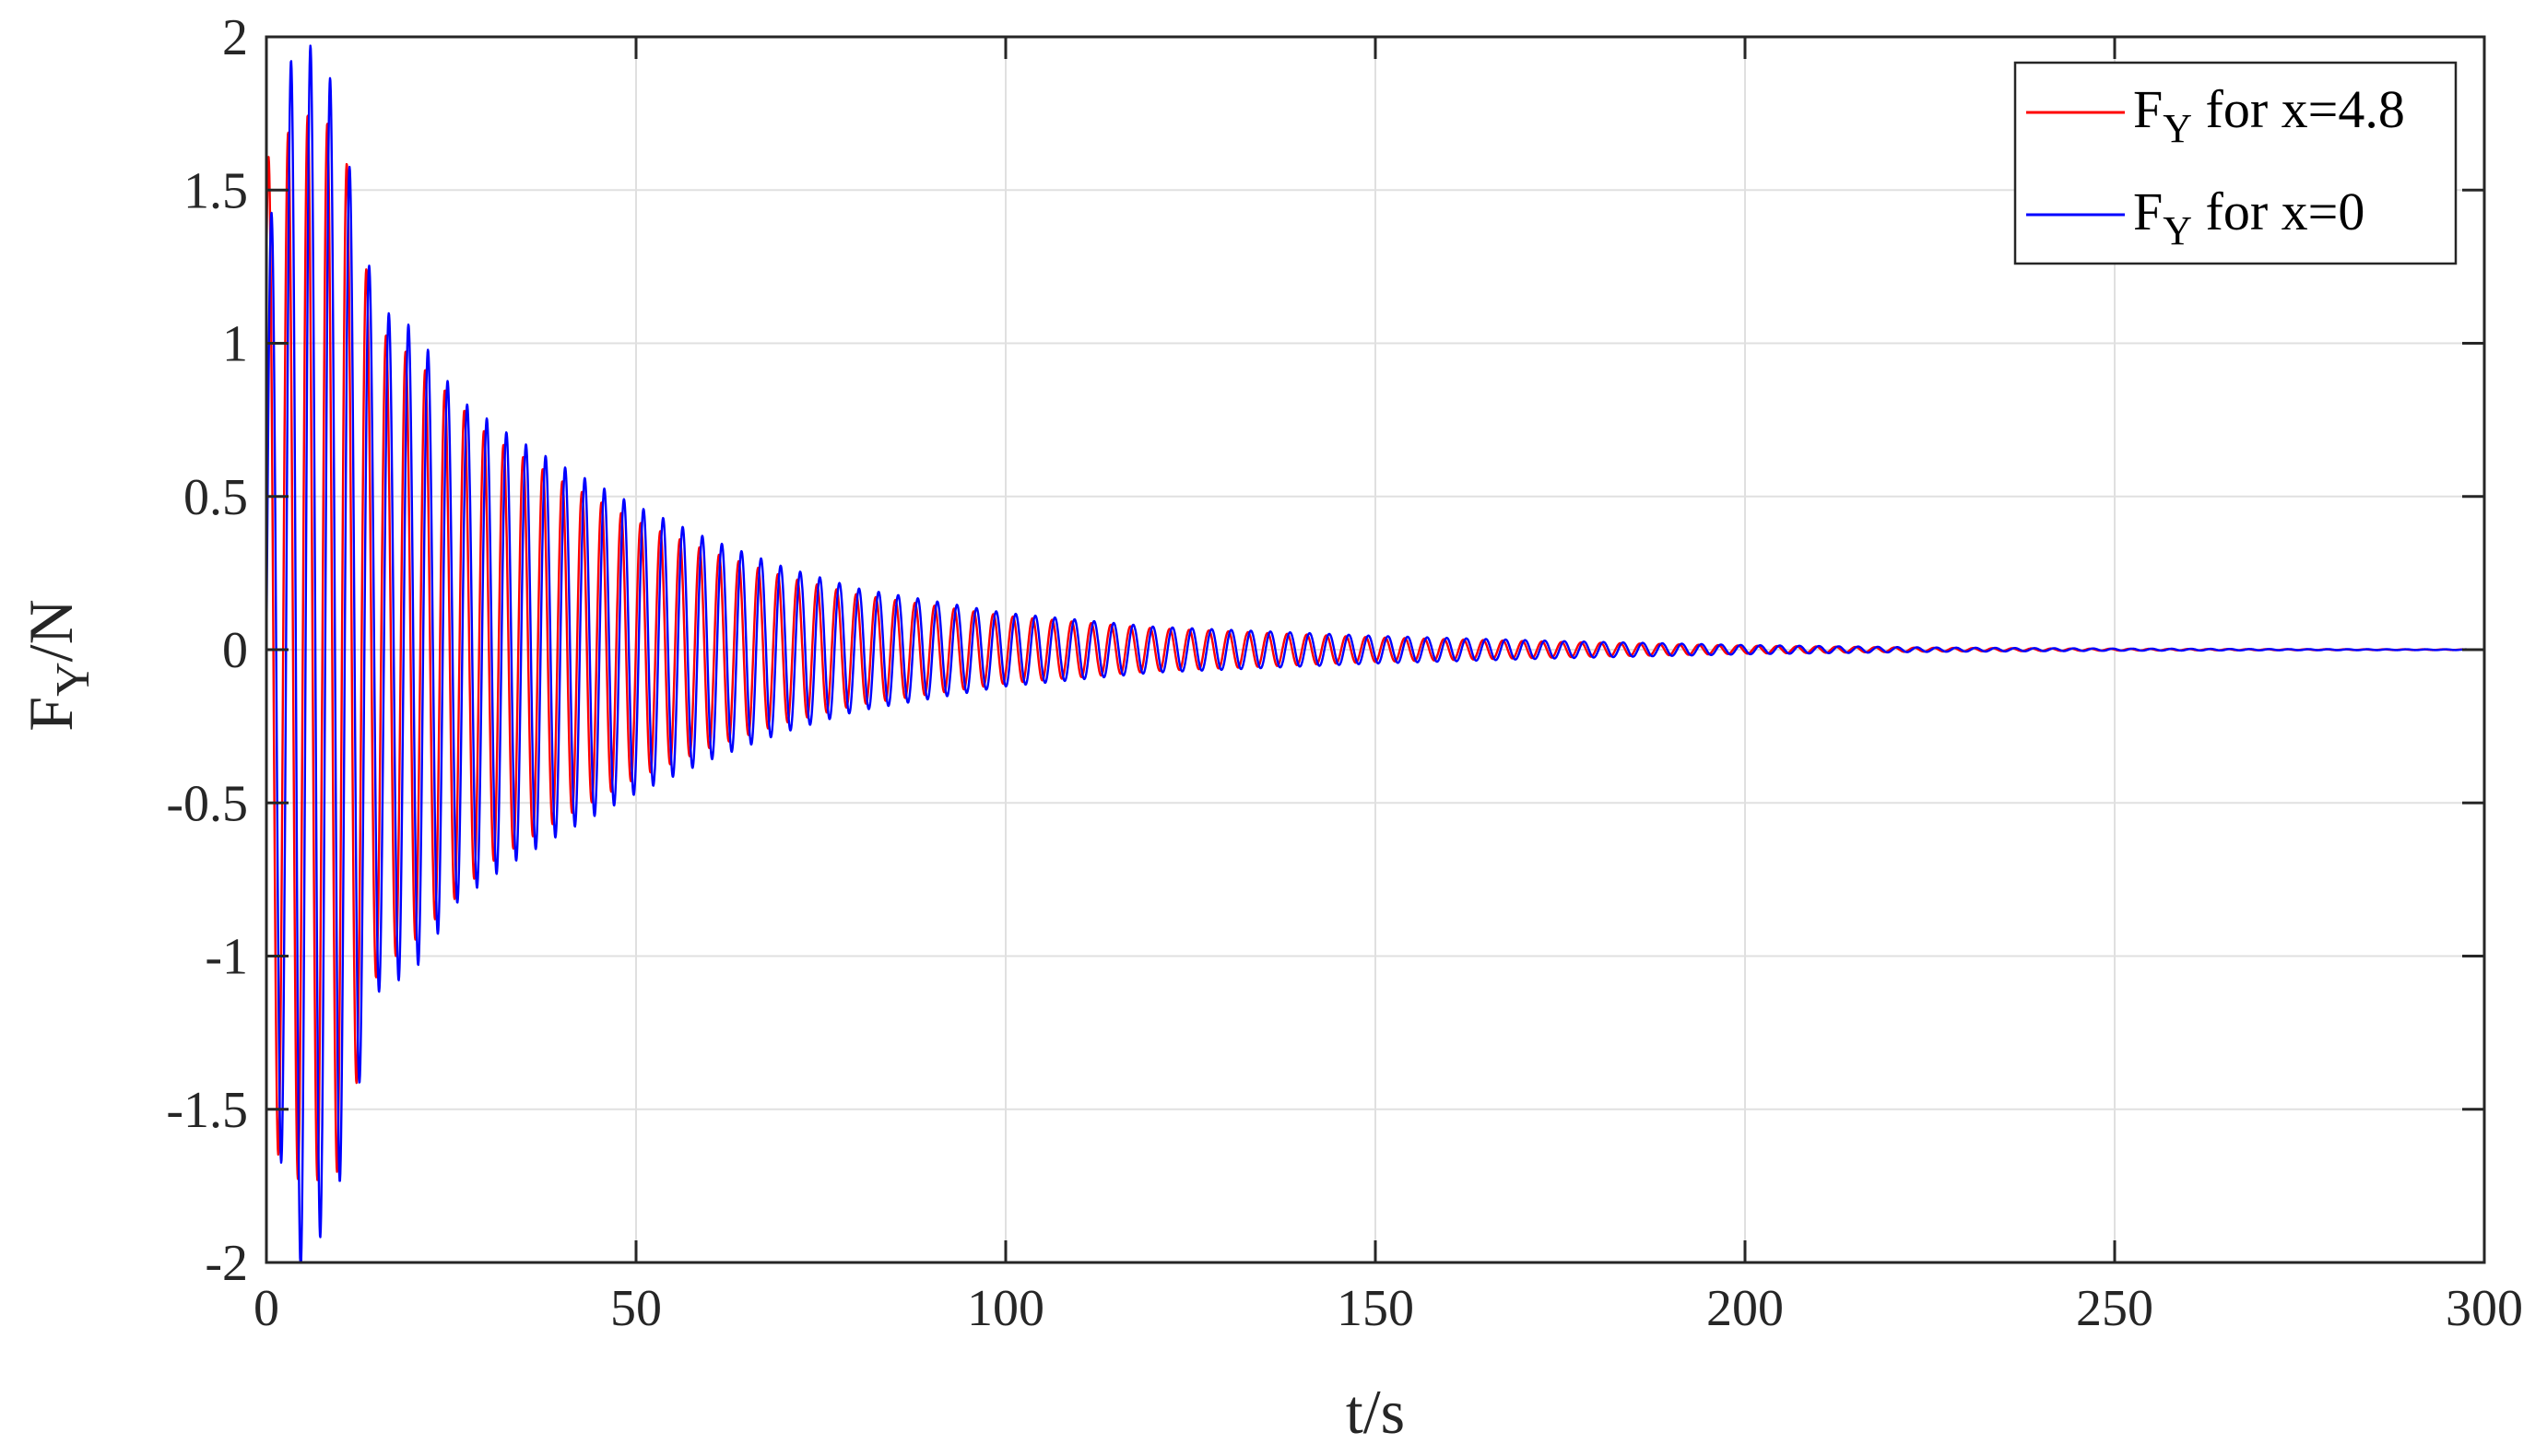  Describe the element at coordinates (235, 344) in the screenshot. I see `y-tick-label: 1` at that location.